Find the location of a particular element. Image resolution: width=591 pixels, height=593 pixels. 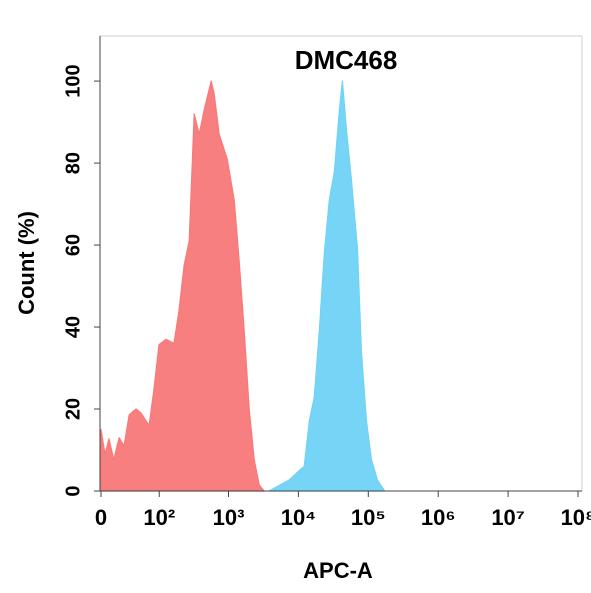

y-tick-label: 100 is located at coordinates (73, 80).